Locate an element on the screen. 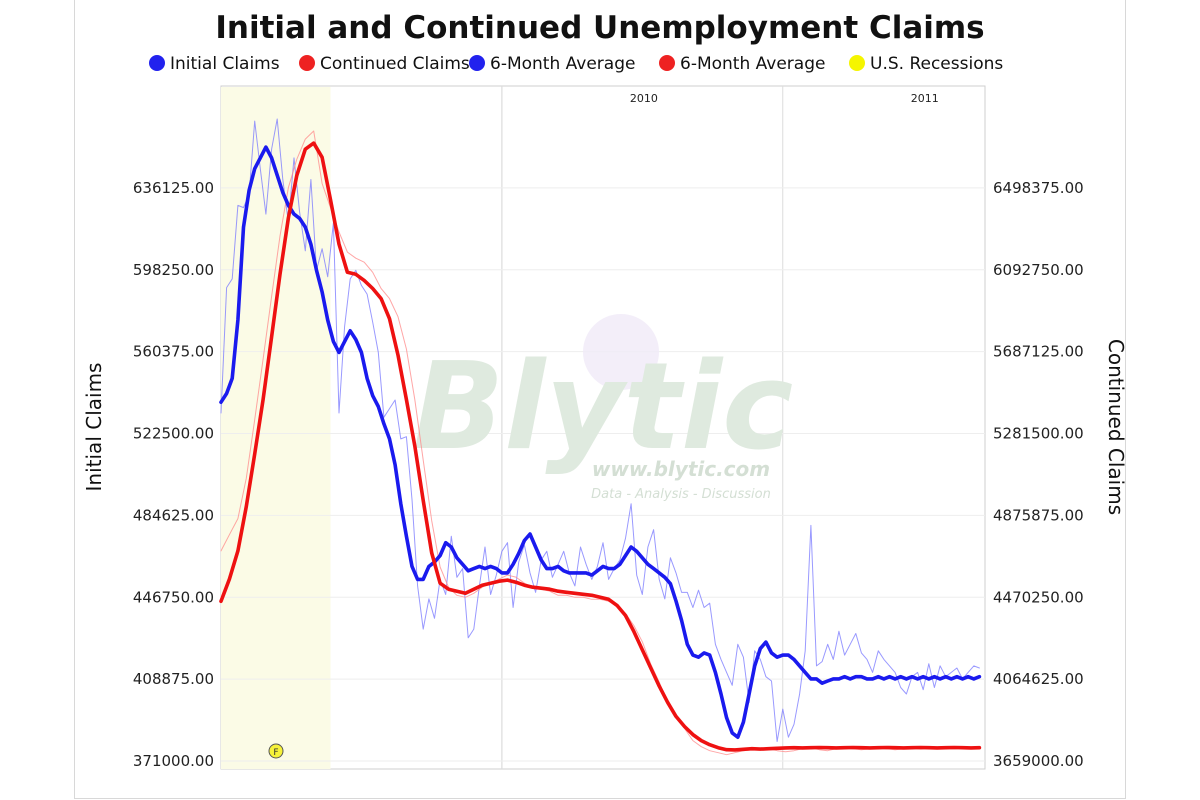 This screenshot has width=1200, height=800. y-left-tick-5: 446750.00 is located at coordinates (173, 597).